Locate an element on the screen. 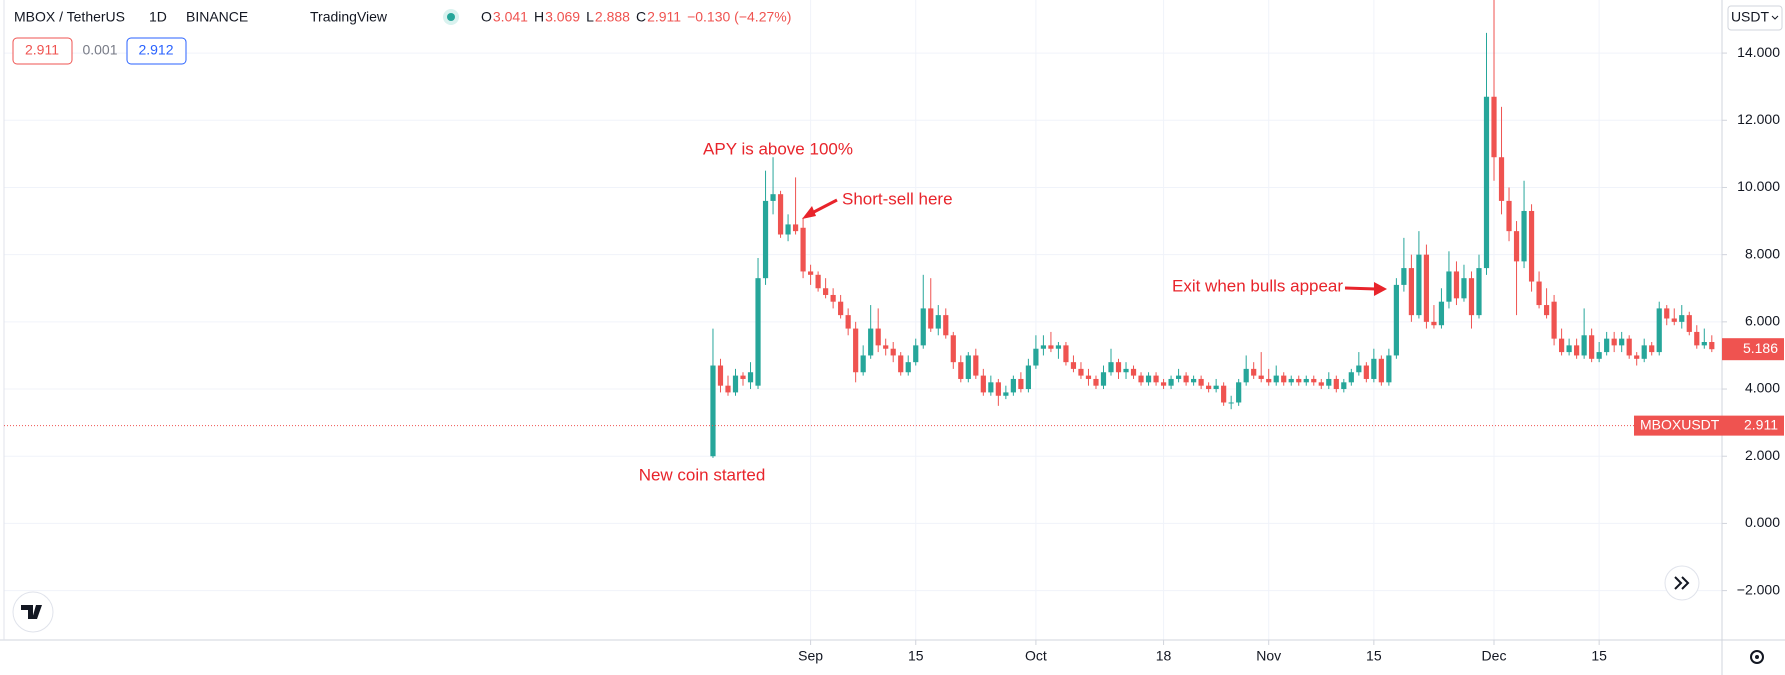 This screenshot has width=1785, height=675. exchange: BINANCE is located at coordinates (217, 17).